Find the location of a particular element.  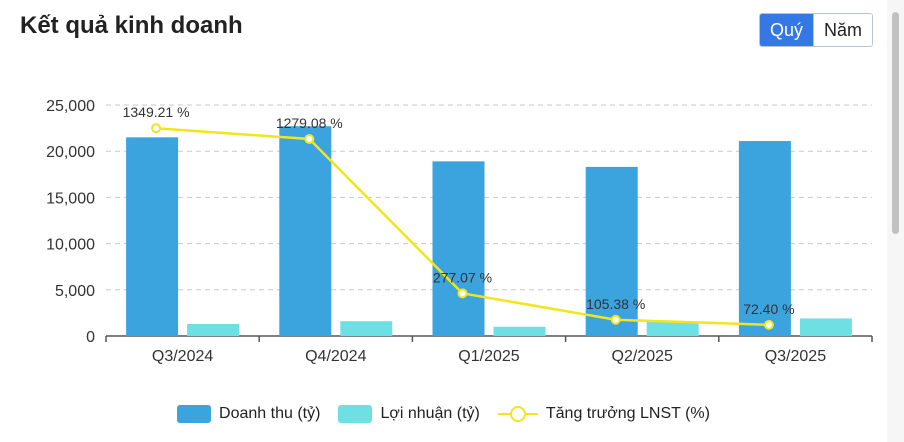

toggle-year-button: Năm is located at coordinates (843, 30).